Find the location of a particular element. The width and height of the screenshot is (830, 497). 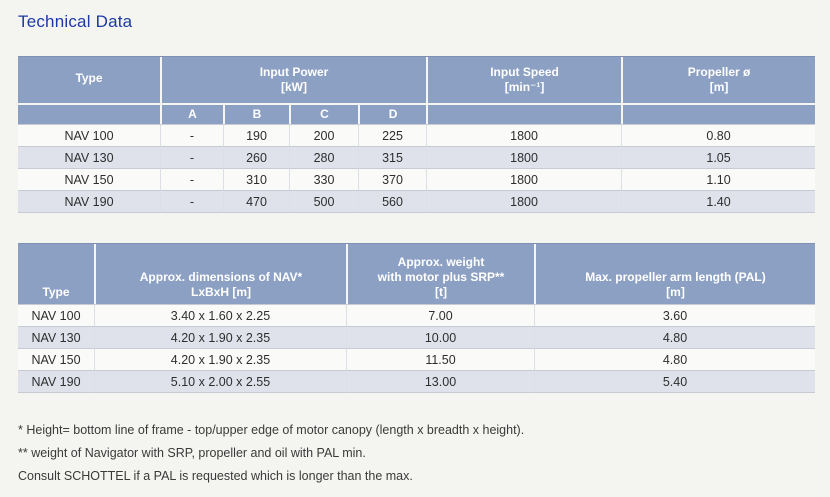

column-header-dimensions: Approx. dimensions of NAV* LxBxH [m] is located at coordinates (220, 274).